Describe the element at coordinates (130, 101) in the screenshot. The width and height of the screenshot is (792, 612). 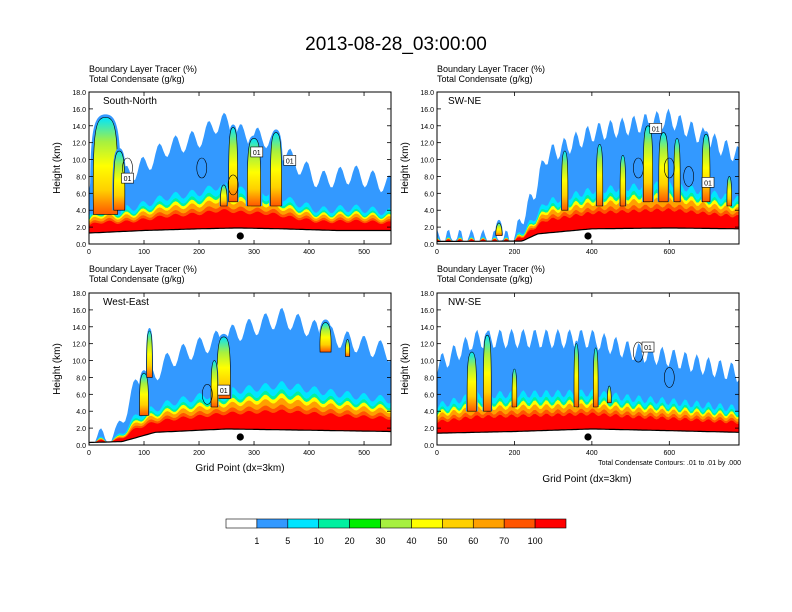
I see `panel-1-name: South-North` at that location.